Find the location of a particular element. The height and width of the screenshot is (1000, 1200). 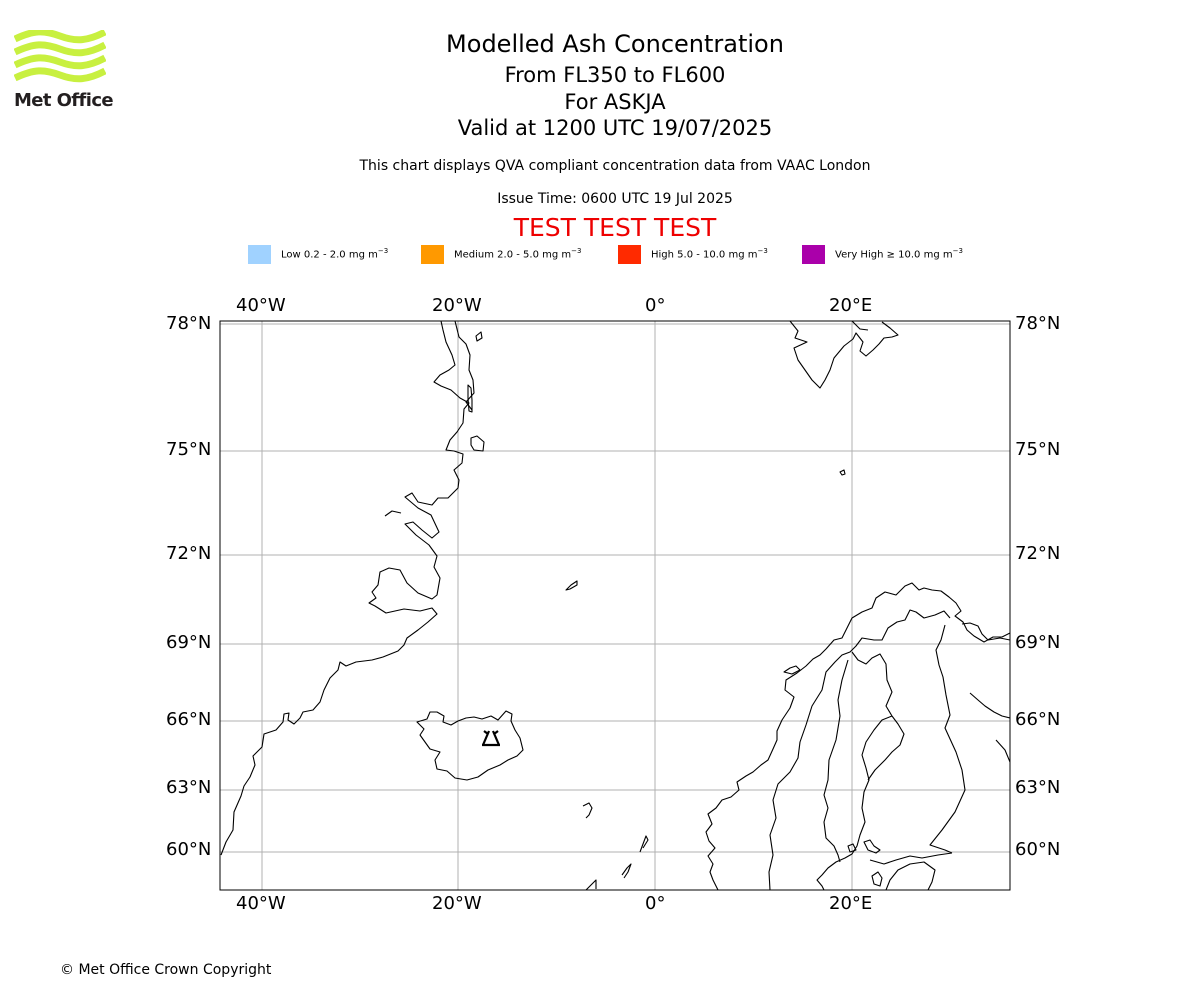

scotland-coastline is located at coordinates (591, 884).